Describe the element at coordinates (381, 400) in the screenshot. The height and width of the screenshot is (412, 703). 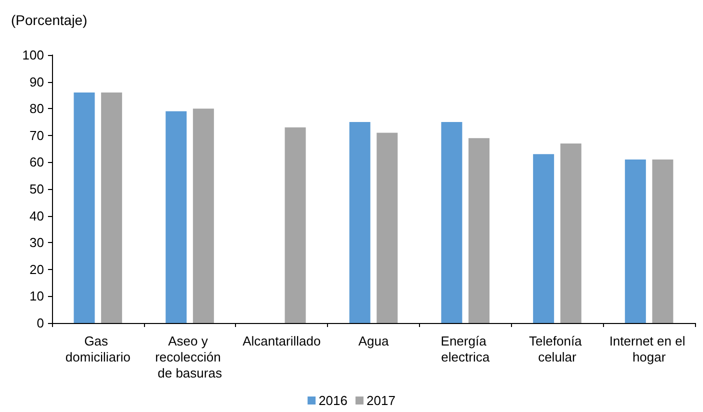
I see `legend-label: 2017` at that location.